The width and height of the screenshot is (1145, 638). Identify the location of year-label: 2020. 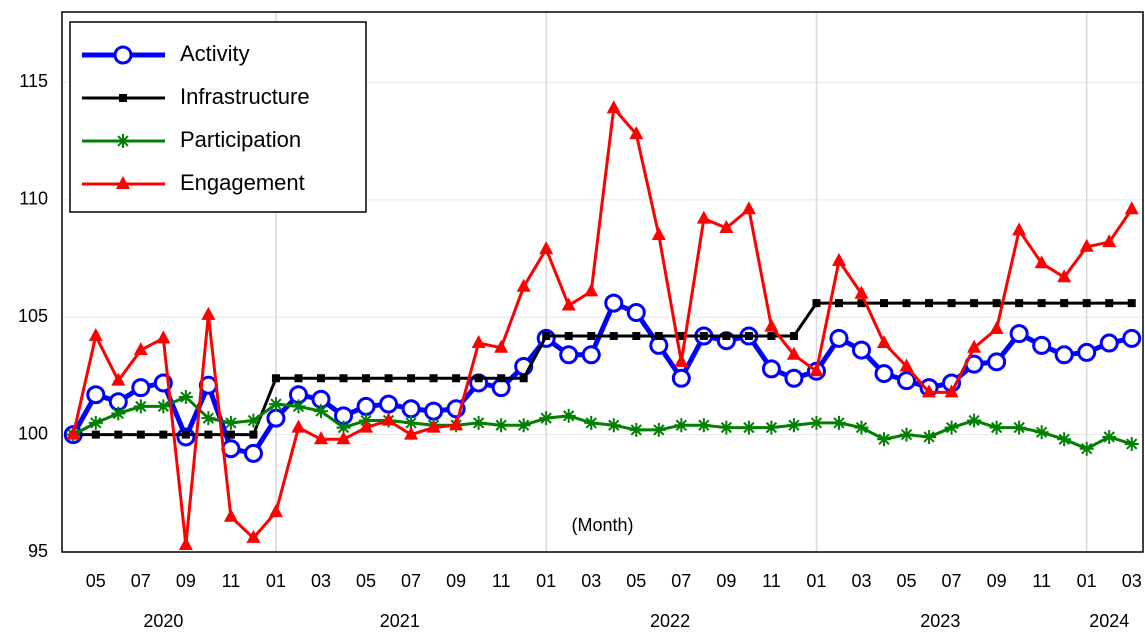
(163, 621).